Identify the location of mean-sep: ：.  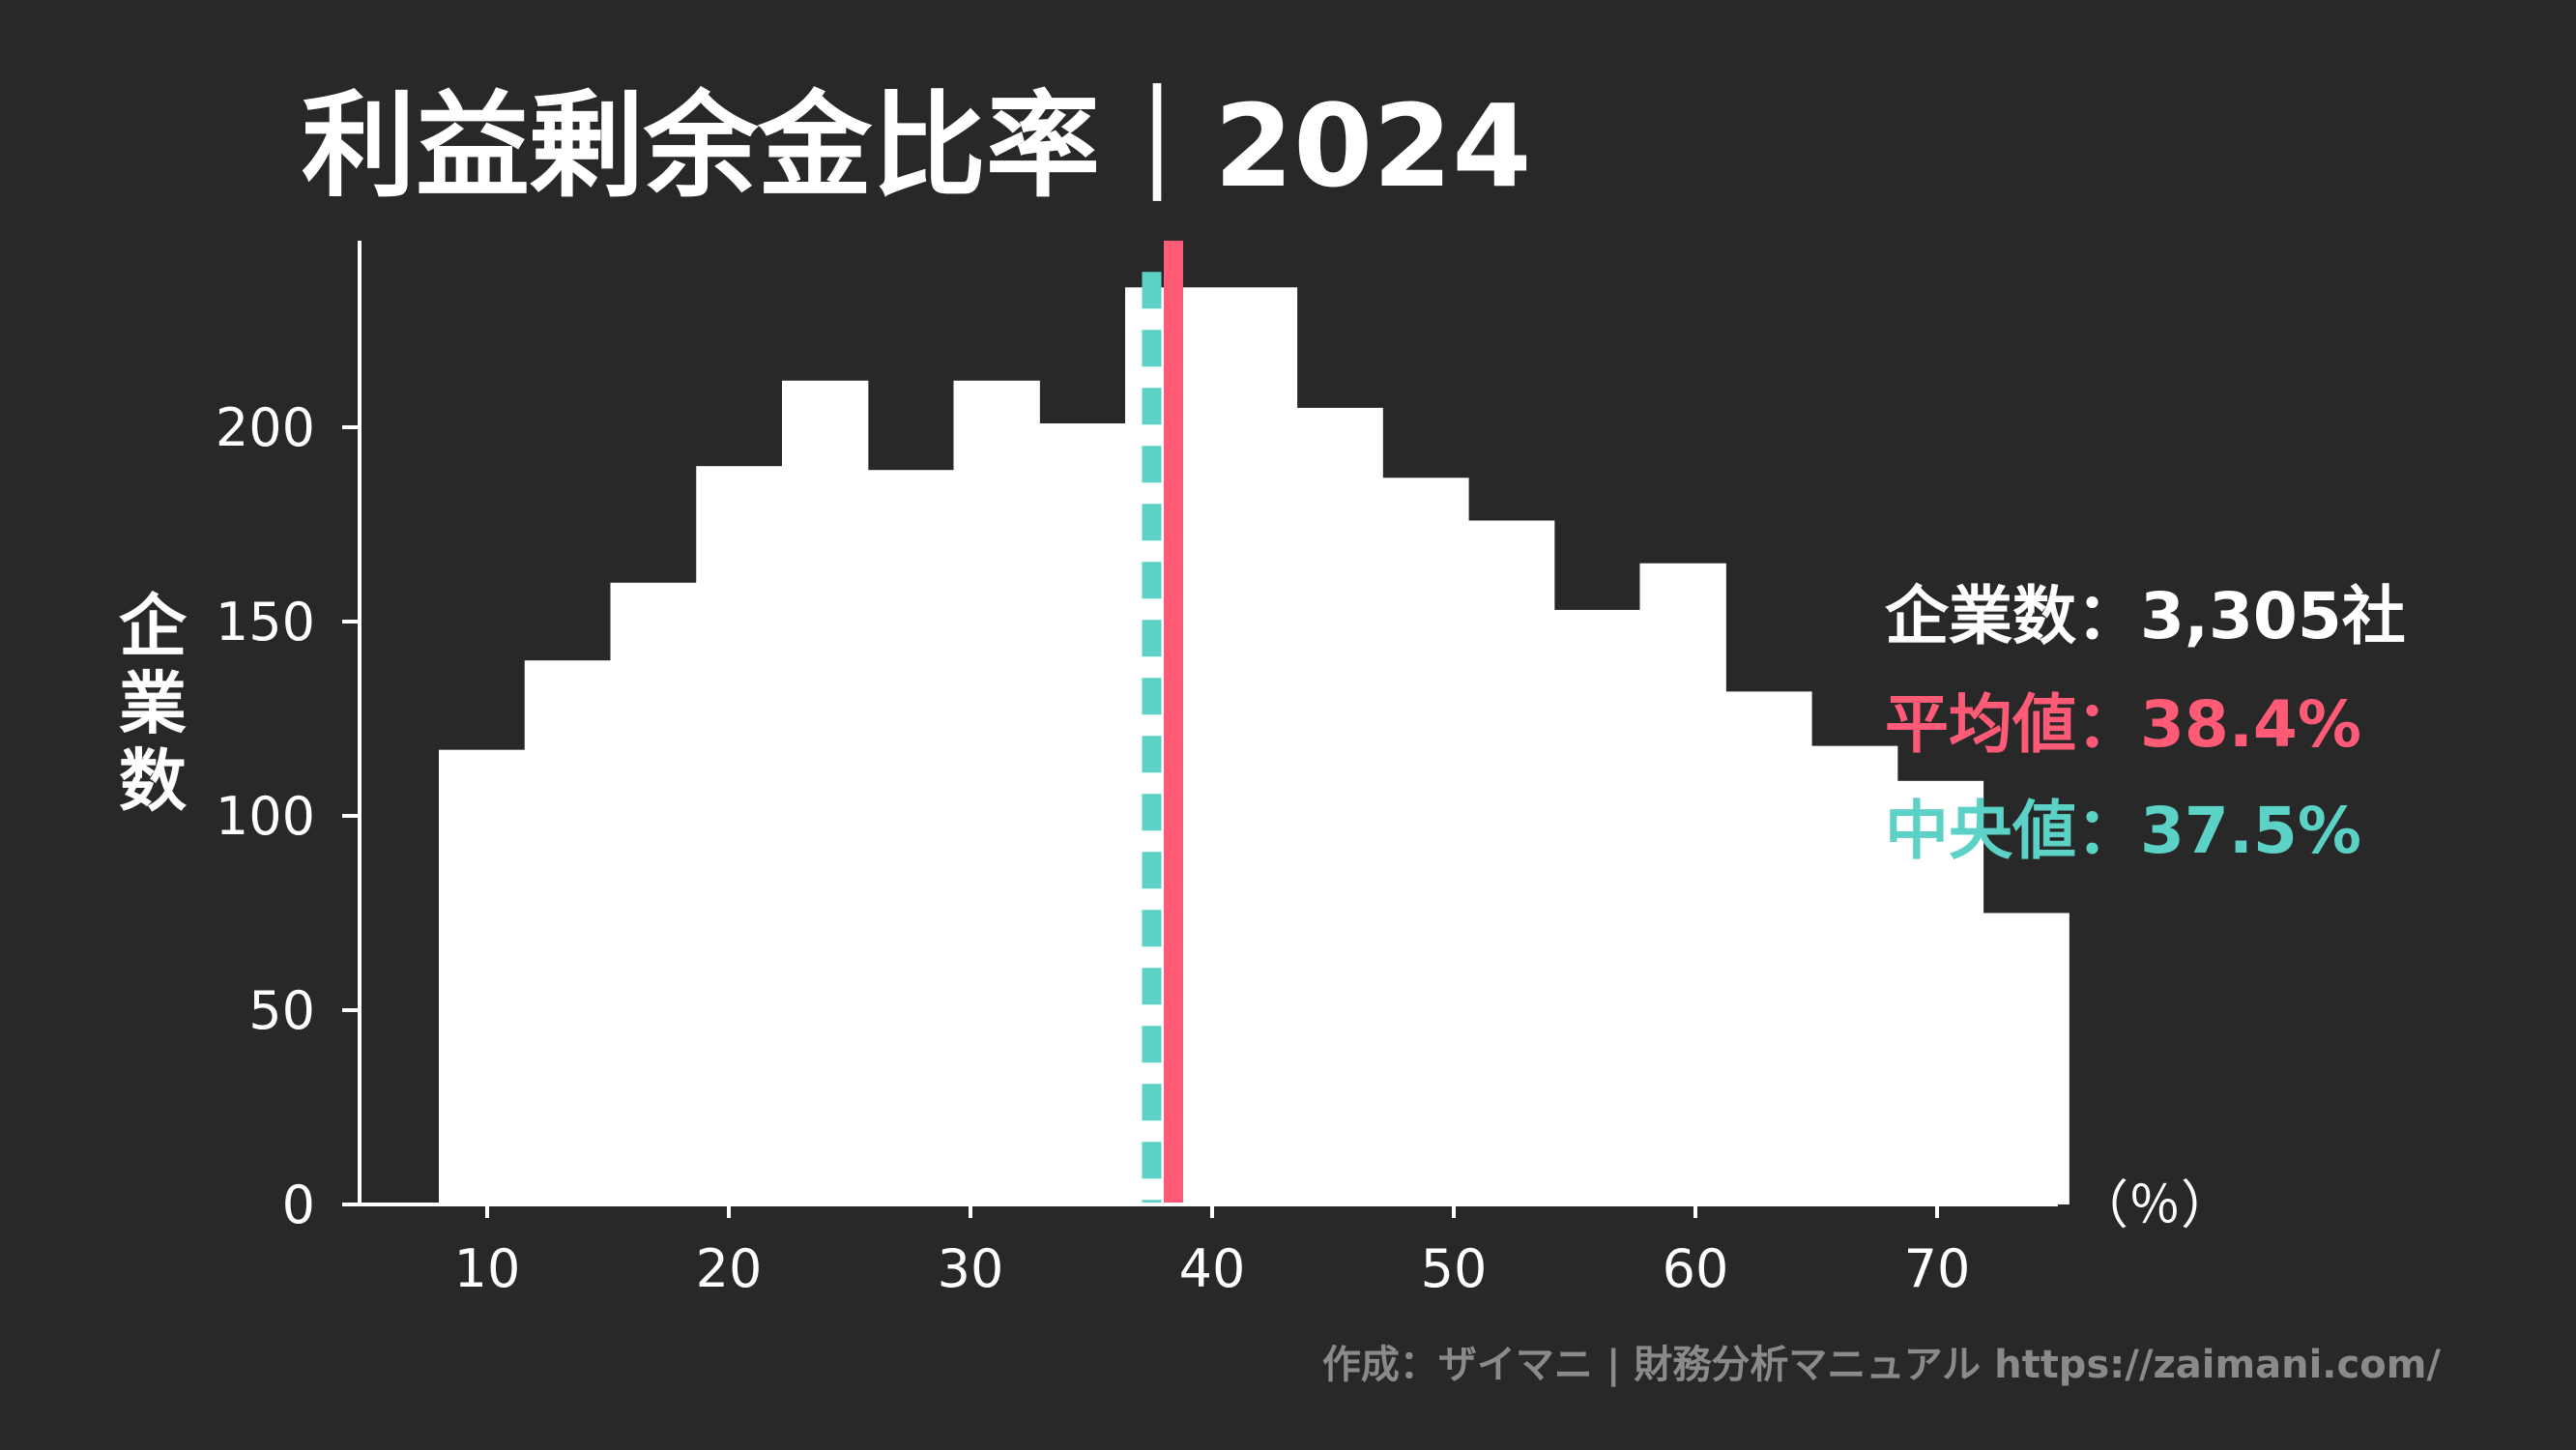
(2108, 724).